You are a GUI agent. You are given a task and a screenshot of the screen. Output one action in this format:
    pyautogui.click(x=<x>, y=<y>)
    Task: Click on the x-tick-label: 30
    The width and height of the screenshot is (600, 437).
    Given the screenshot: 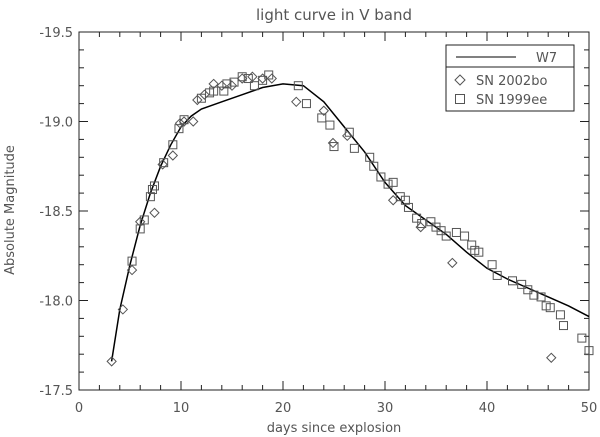 What is the action you would take?
    pyautogui.click(x=385, y=408)
    